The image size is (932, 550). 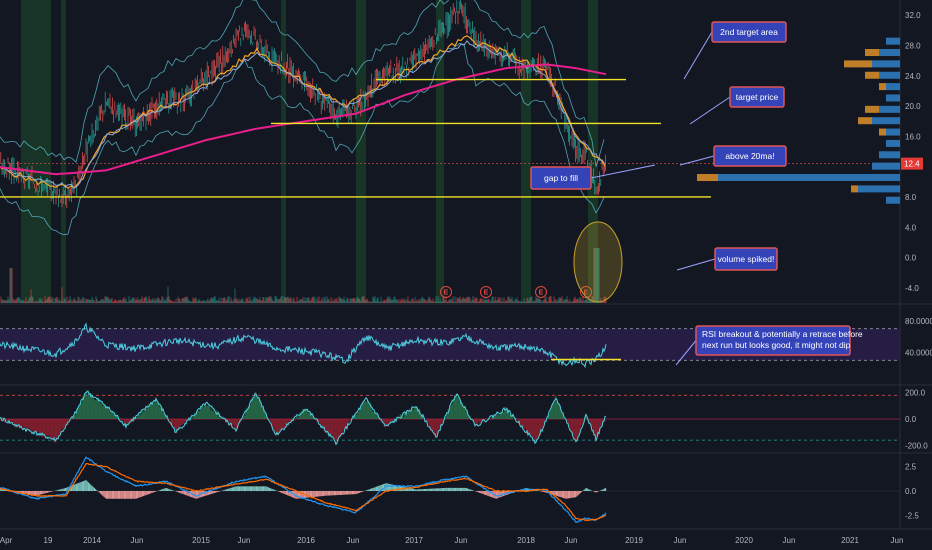 I want to click on price-axis-tick-4: 16.0, so click(x=913, y=136).